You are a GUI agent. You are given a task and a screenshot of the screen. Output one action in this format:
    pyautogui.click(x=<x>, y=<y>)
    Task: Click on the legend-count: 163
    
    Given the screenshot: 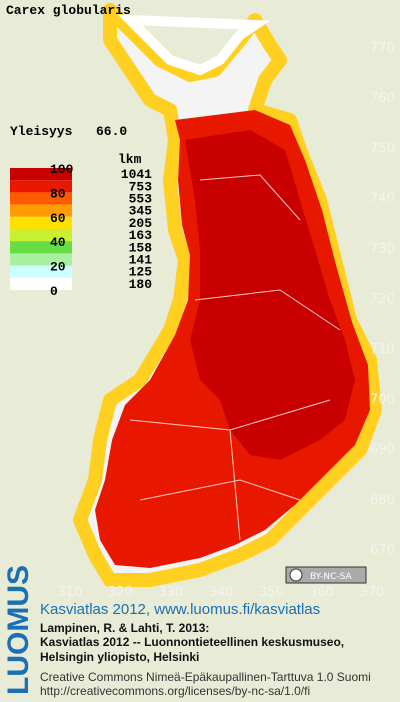 What is the action you would take?
    pyautogui.click(x=141, y=235)
    